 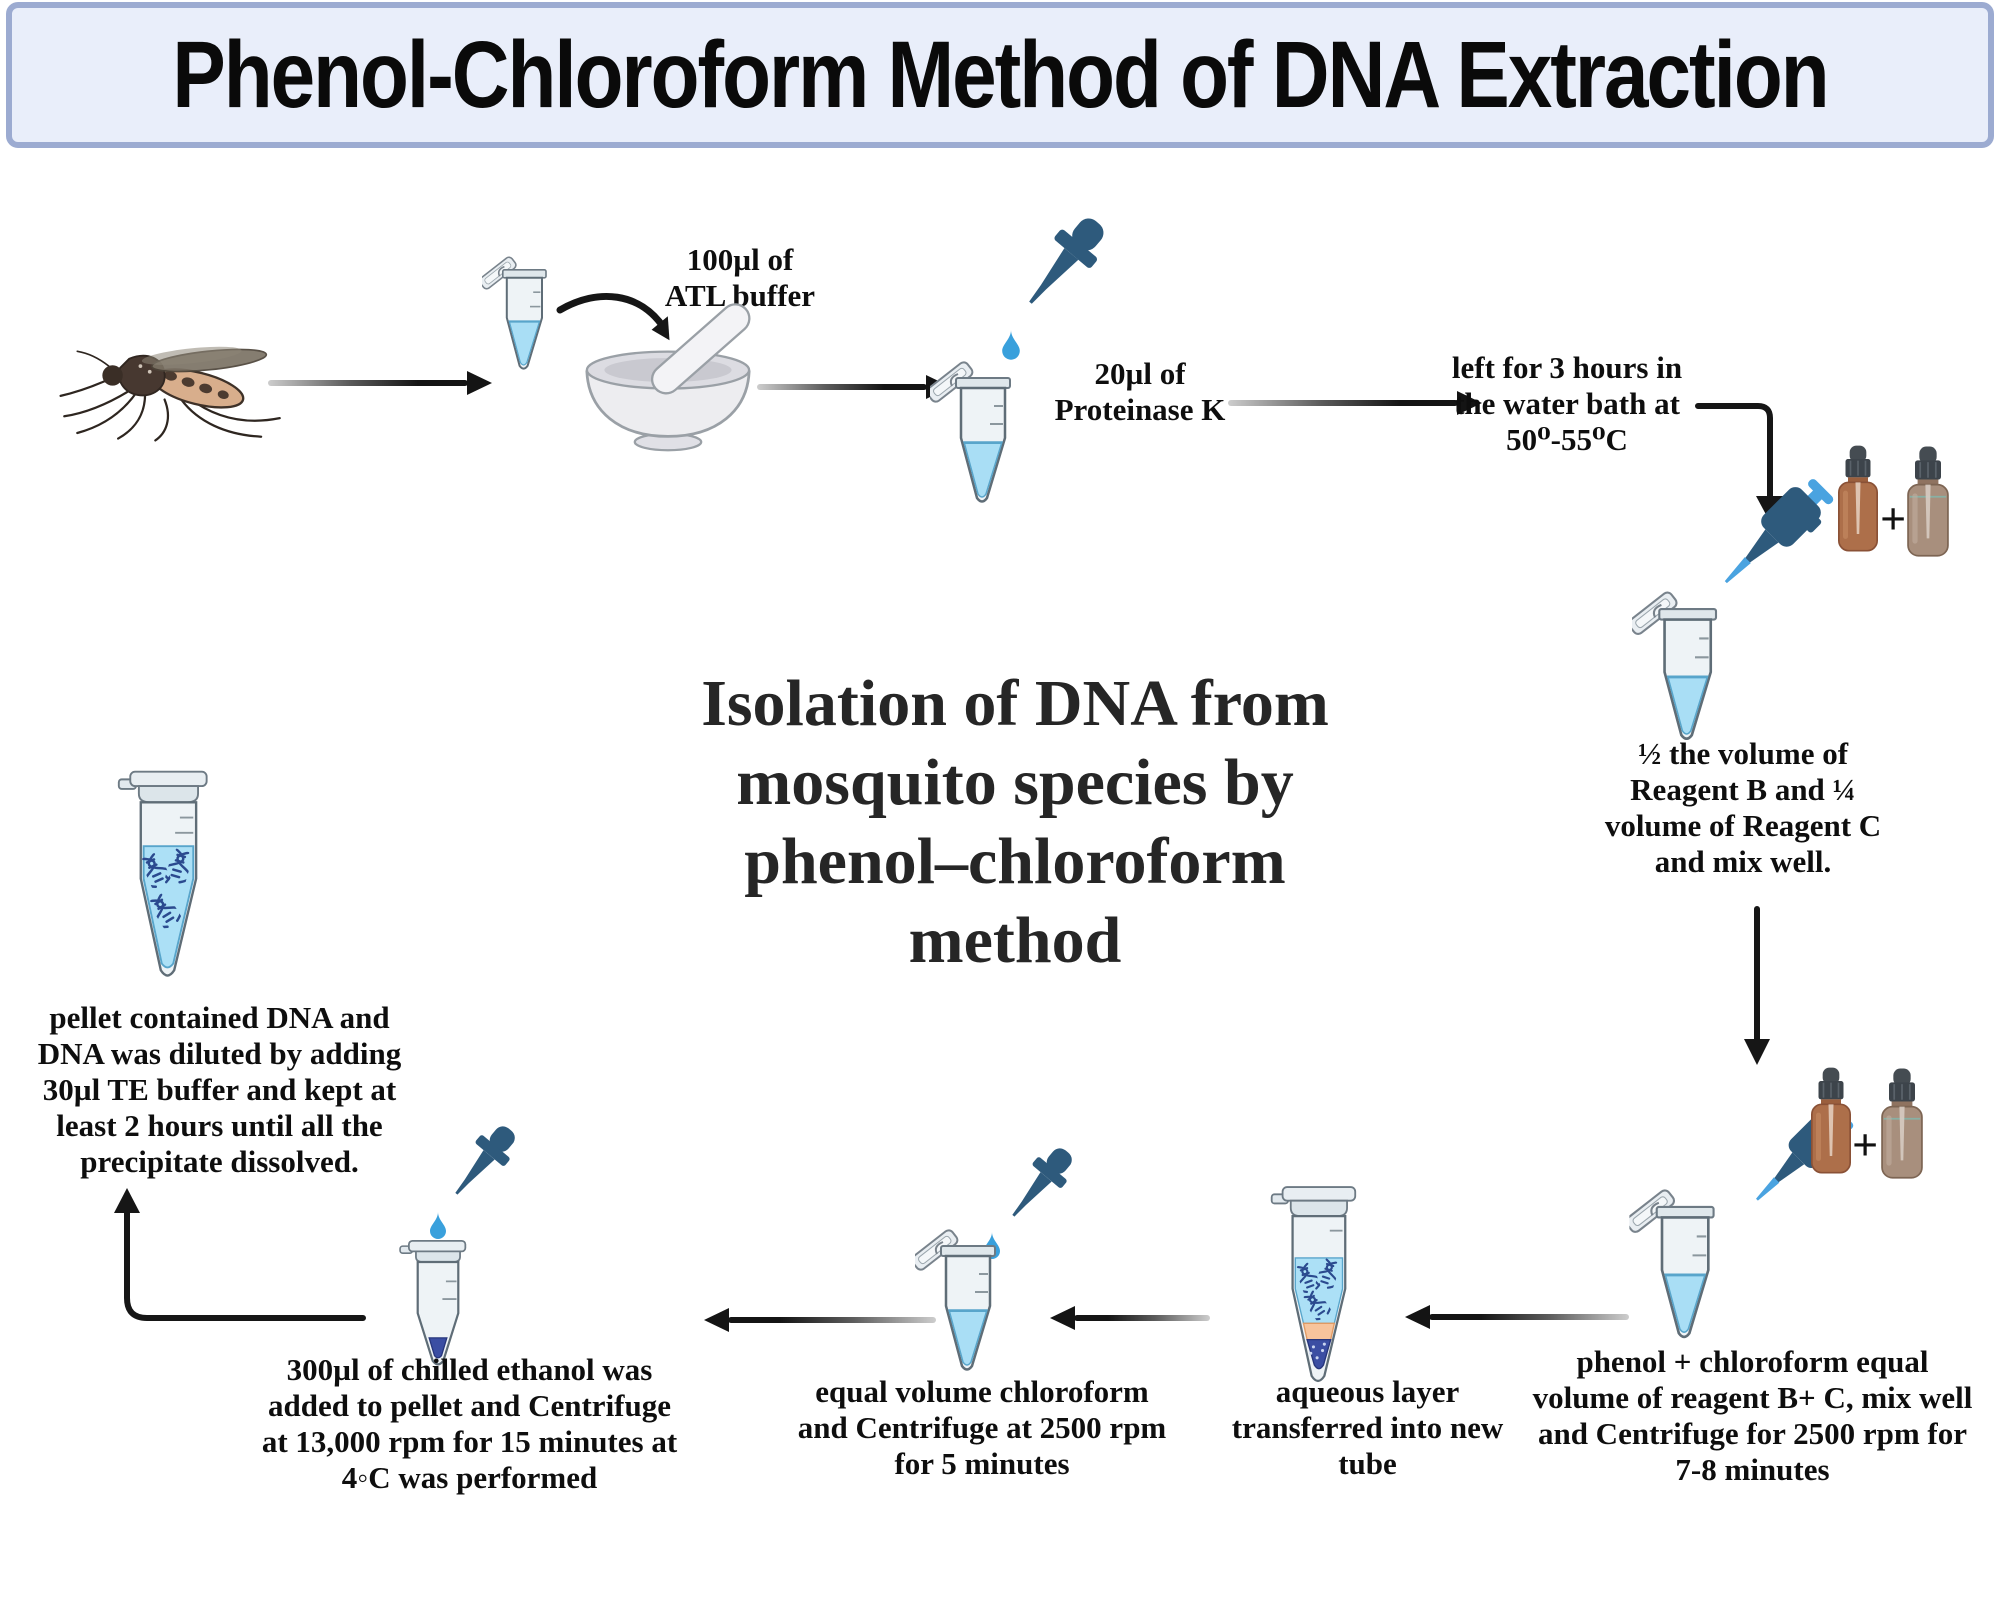 I want to click on atl-curved-arrow-icon, so click(x=613, y=316).